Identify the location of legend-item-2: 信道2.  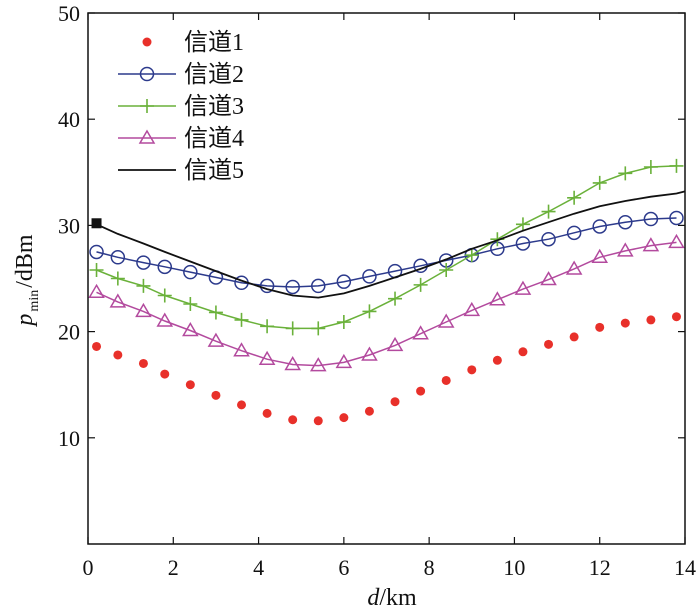
(181, 74).